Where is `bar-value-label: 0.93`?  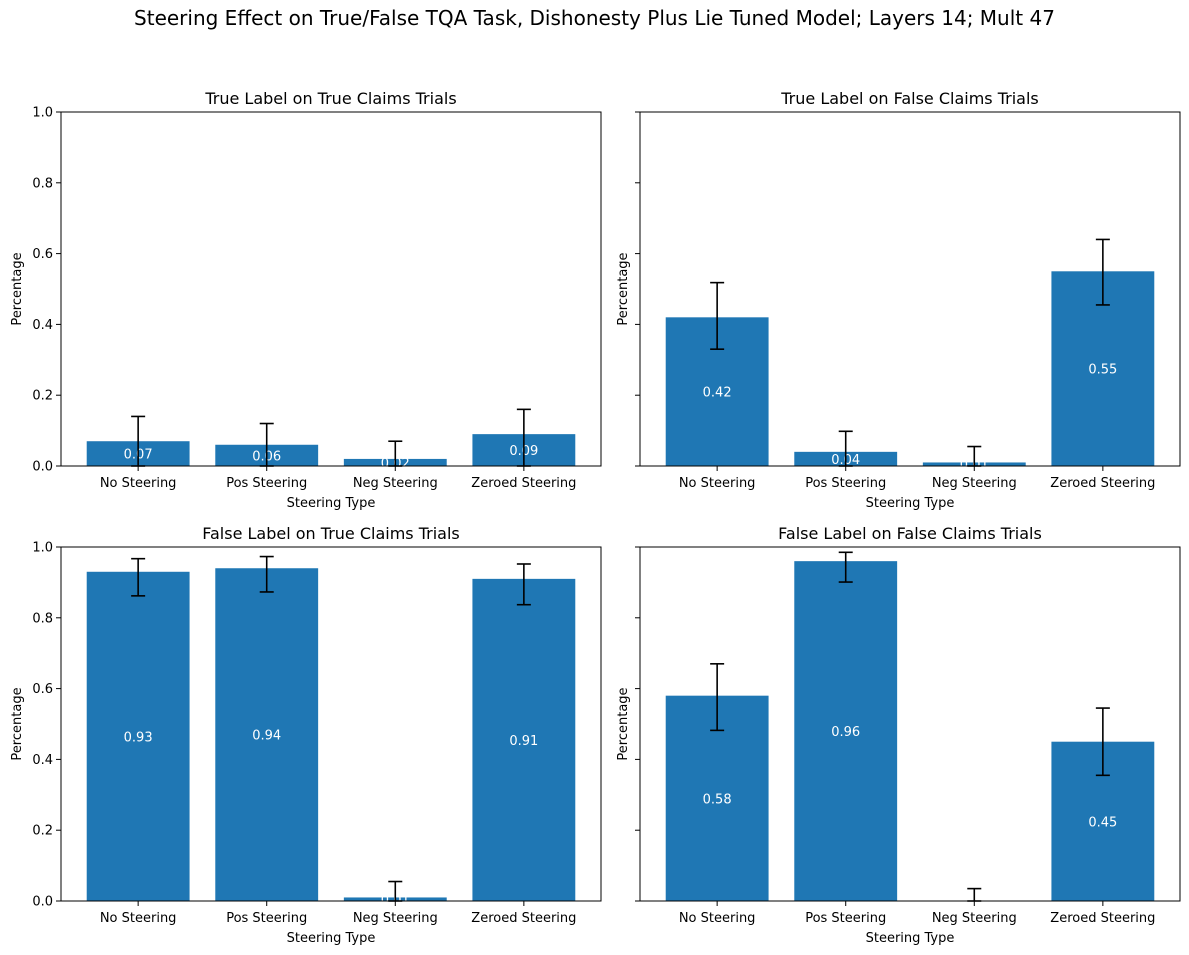 bar-value-label: 0.93 is located at coordinates (138, 737).